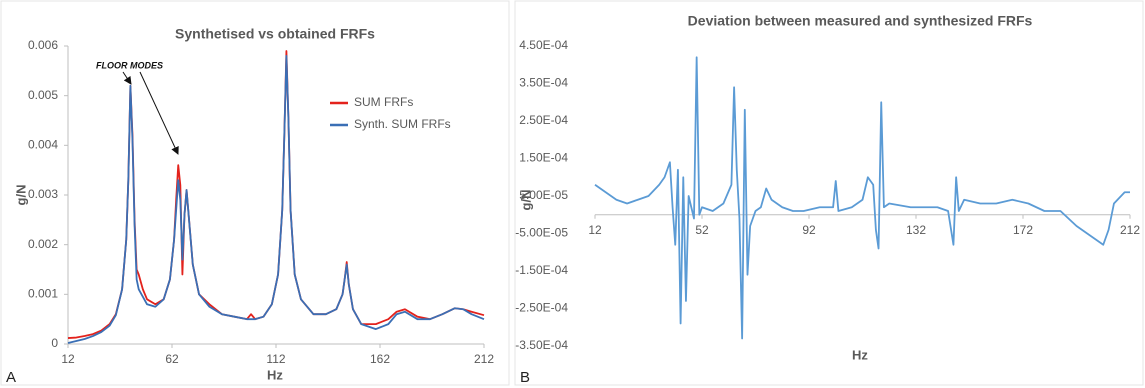  I want to click on x-tick-label: 112, so click(275, 359).